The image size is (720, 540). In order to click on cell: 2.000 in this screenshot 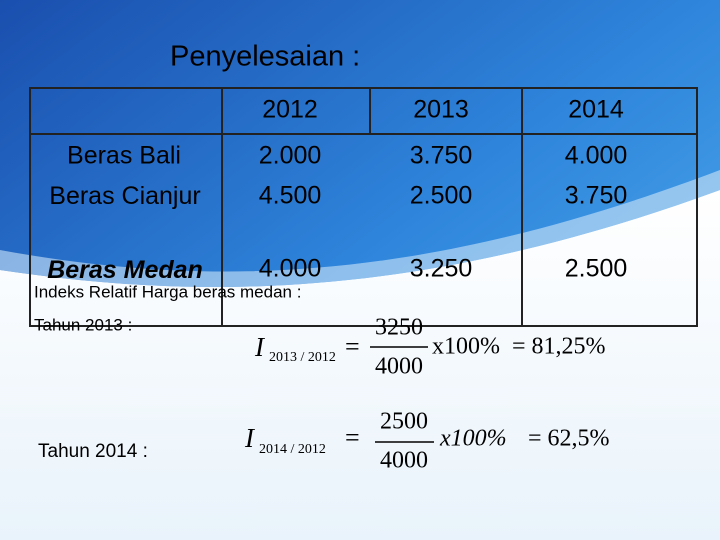, I will do `click(290, 156)`.